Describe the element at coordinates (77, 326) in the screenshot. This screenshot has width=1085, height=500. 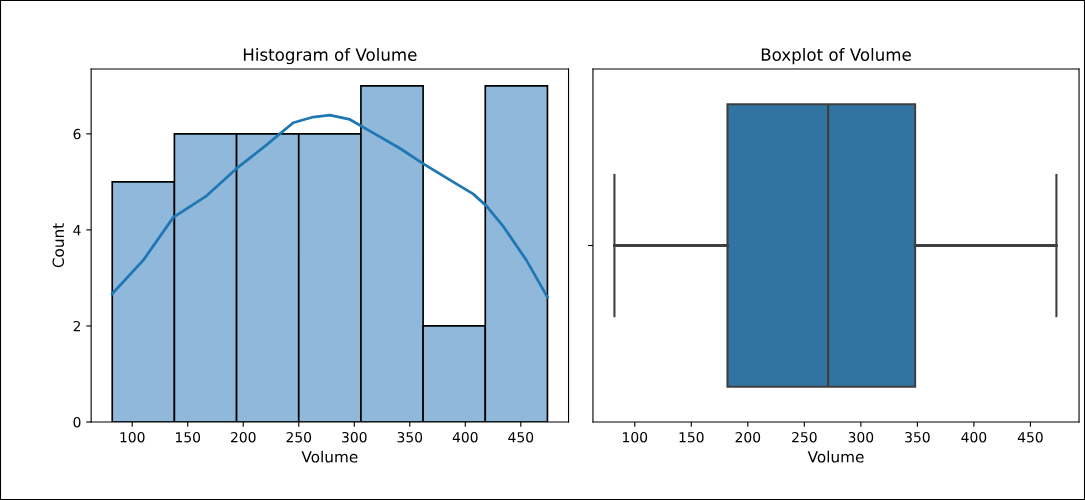
I see `y-tick-label: 2` at that location.